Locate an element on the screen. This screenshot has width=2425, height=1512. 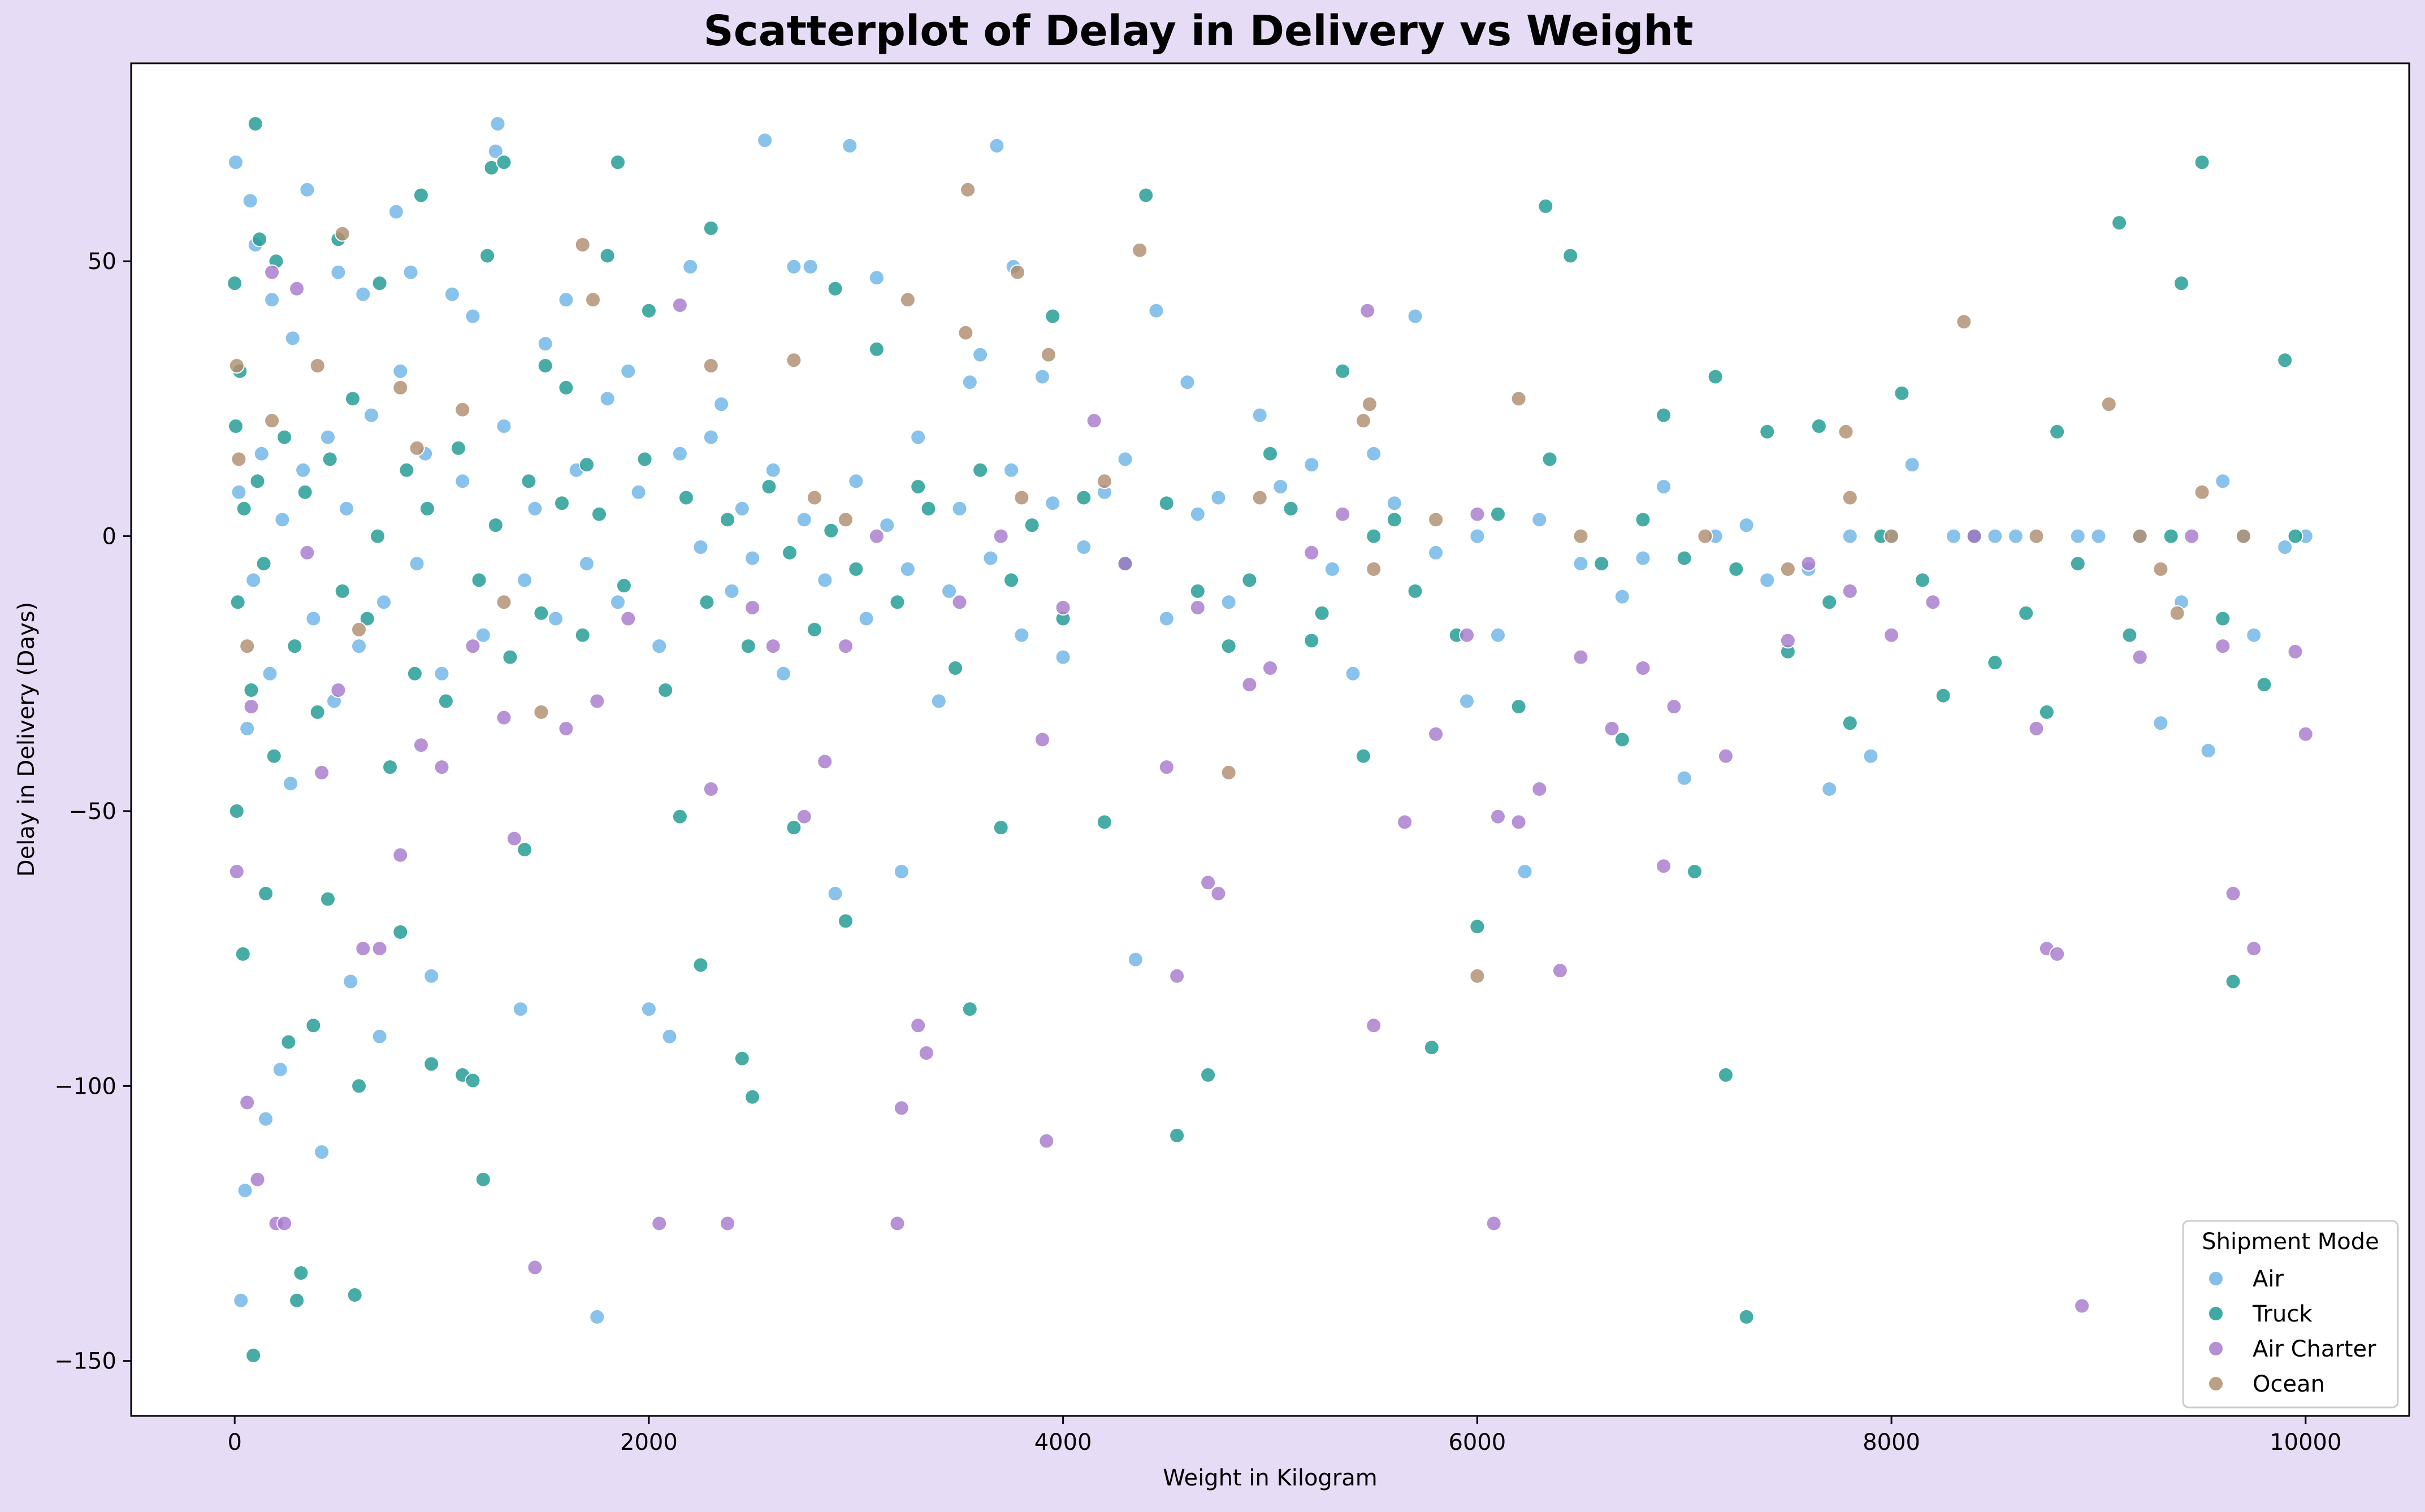
legend-entry-label: Ocean is located at coordinates (2289, 1384).